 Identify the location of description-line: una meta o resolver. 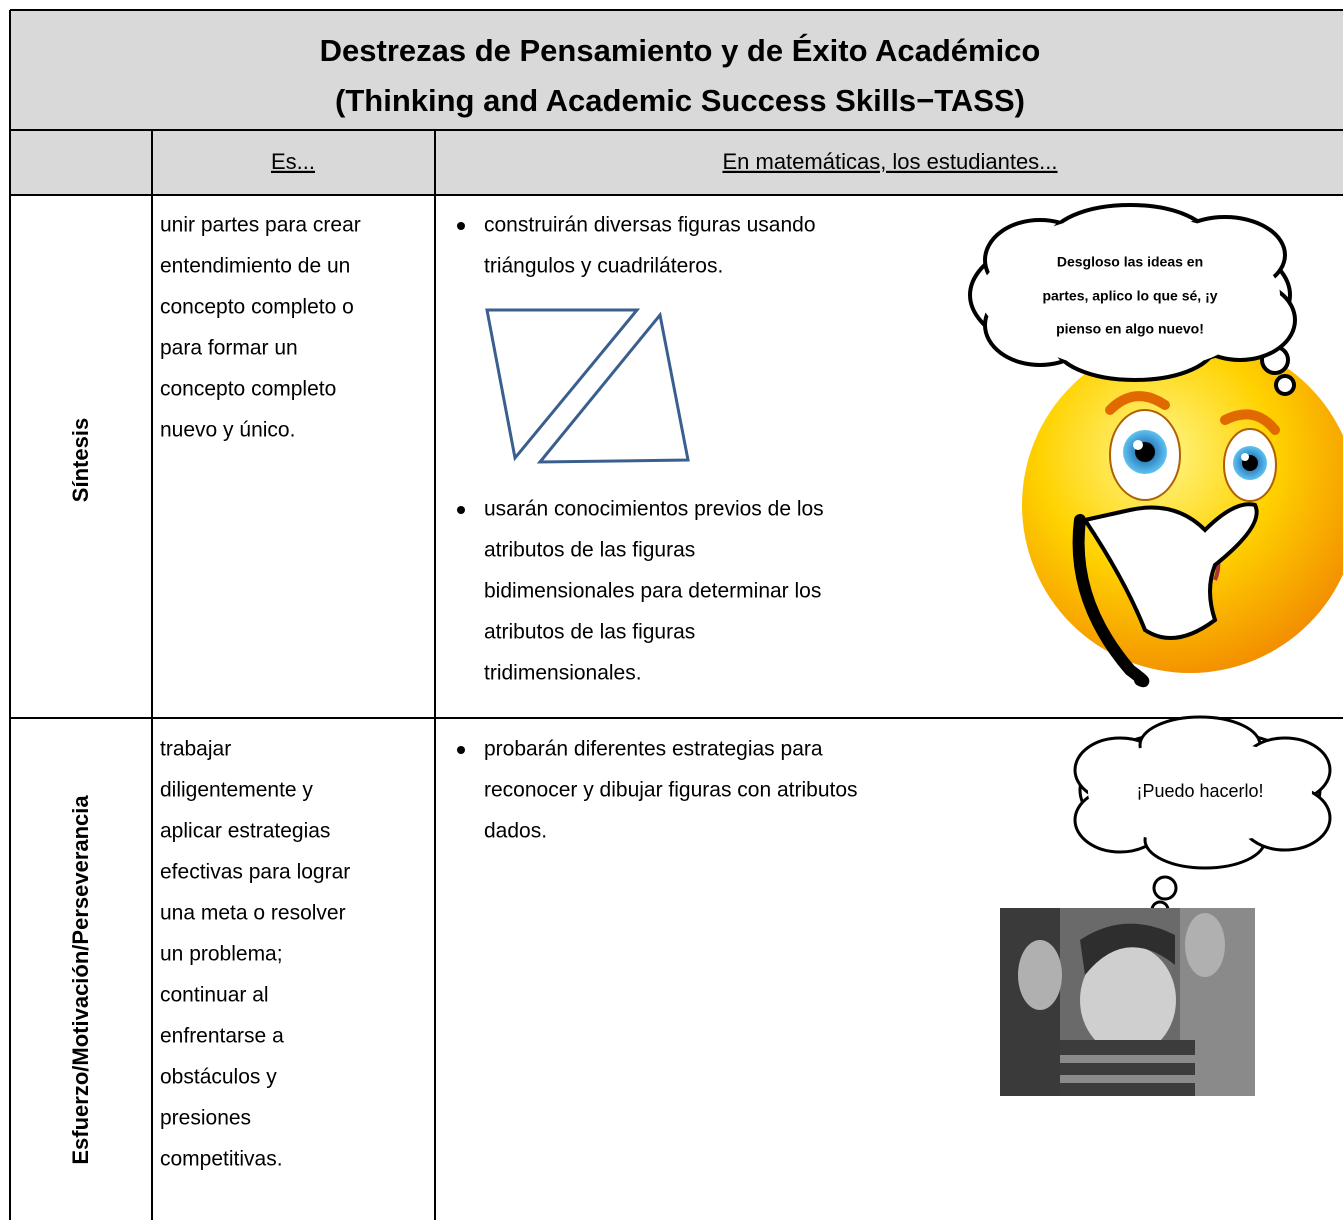
(253, 913).